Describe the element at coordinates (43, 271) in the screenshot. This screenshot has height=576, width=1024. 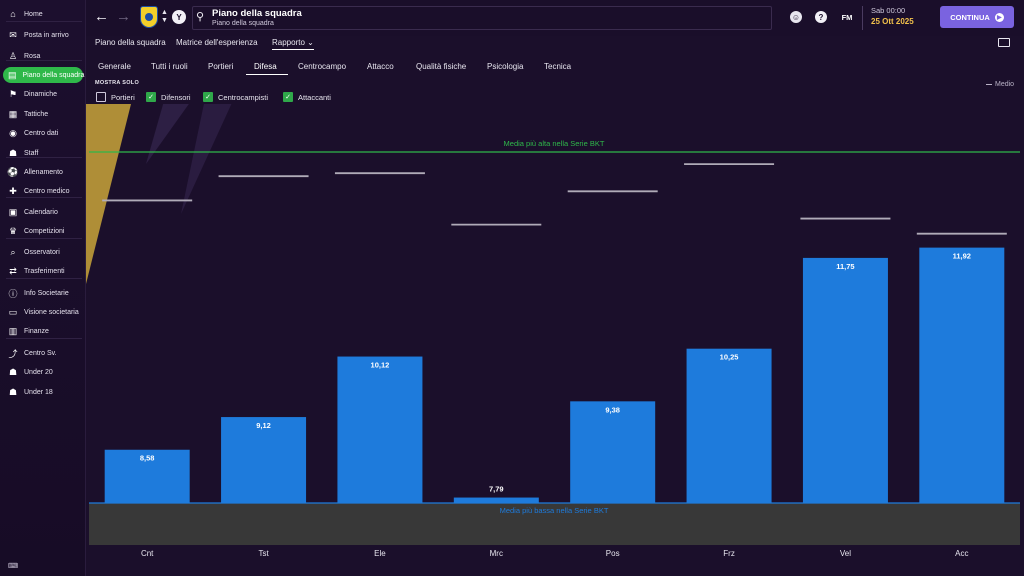
I see `sidebar-item-trasferimenti: ⇄ Trasferimenti` at that location.